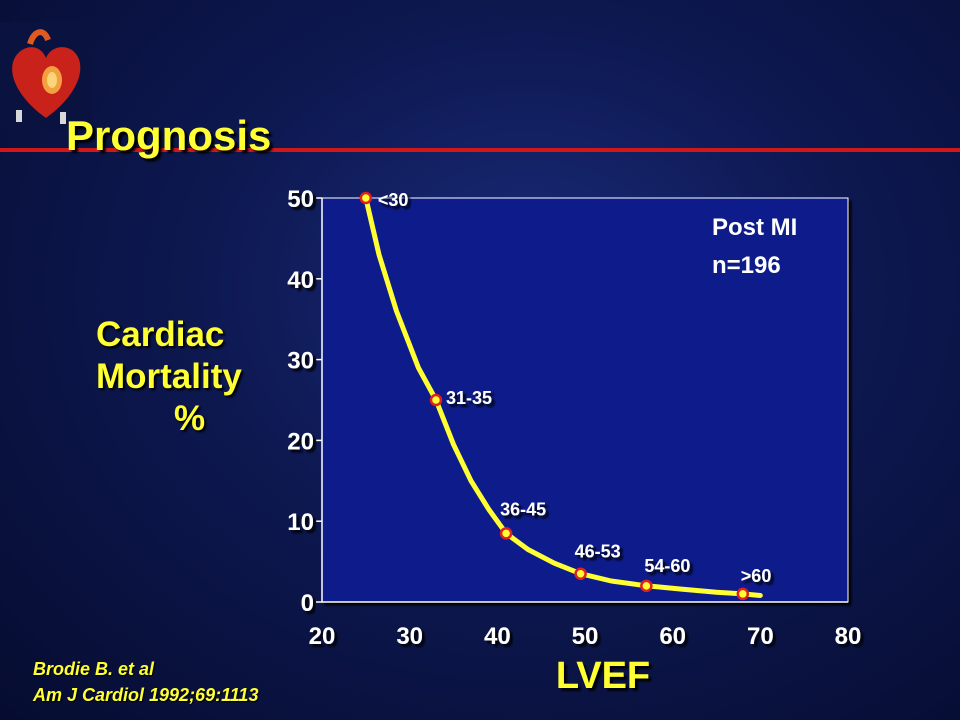 The image size is (960, 720). What do you see at coordinates (754, 227) in the screenshot?
I see `annotation-post-mi: Post MI` at bounding box center [754, 227].